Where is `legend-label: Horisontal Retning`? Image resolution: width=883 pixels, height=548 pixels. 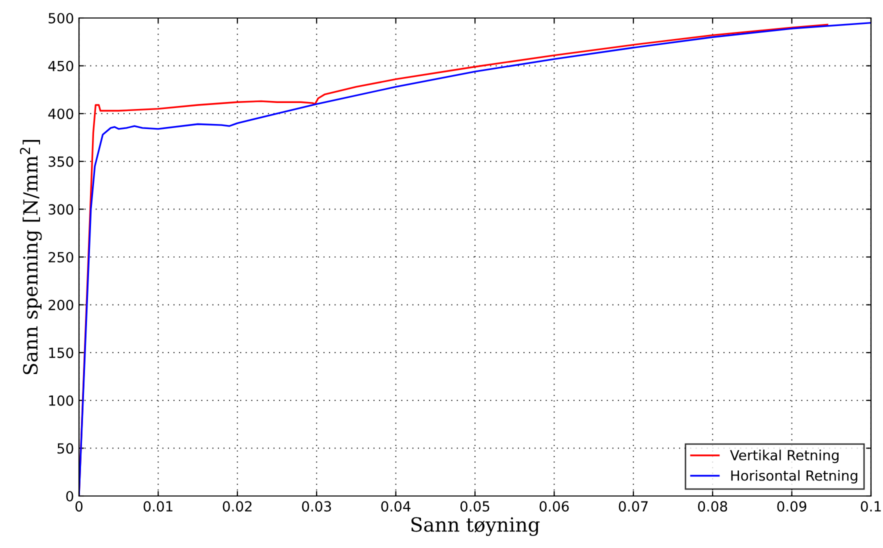 legend-label: Horisontal Retning is located at coordinates (794, 477).